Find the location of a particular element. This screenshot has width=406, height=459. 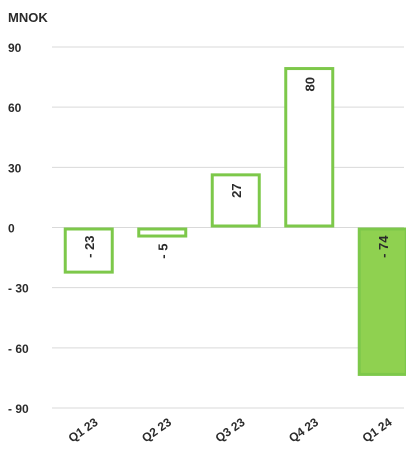

y-tick-label: - 60 is located at coordinates (18, 349).